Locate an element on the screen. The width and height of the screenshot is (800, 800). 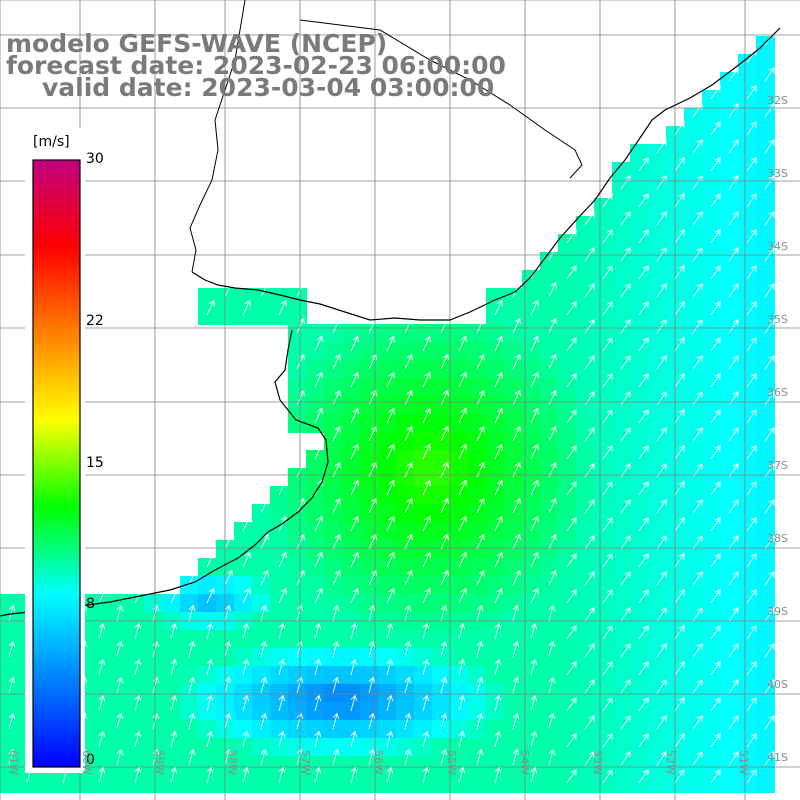
latitude-label: 40S is located at coordinates (777, 684).